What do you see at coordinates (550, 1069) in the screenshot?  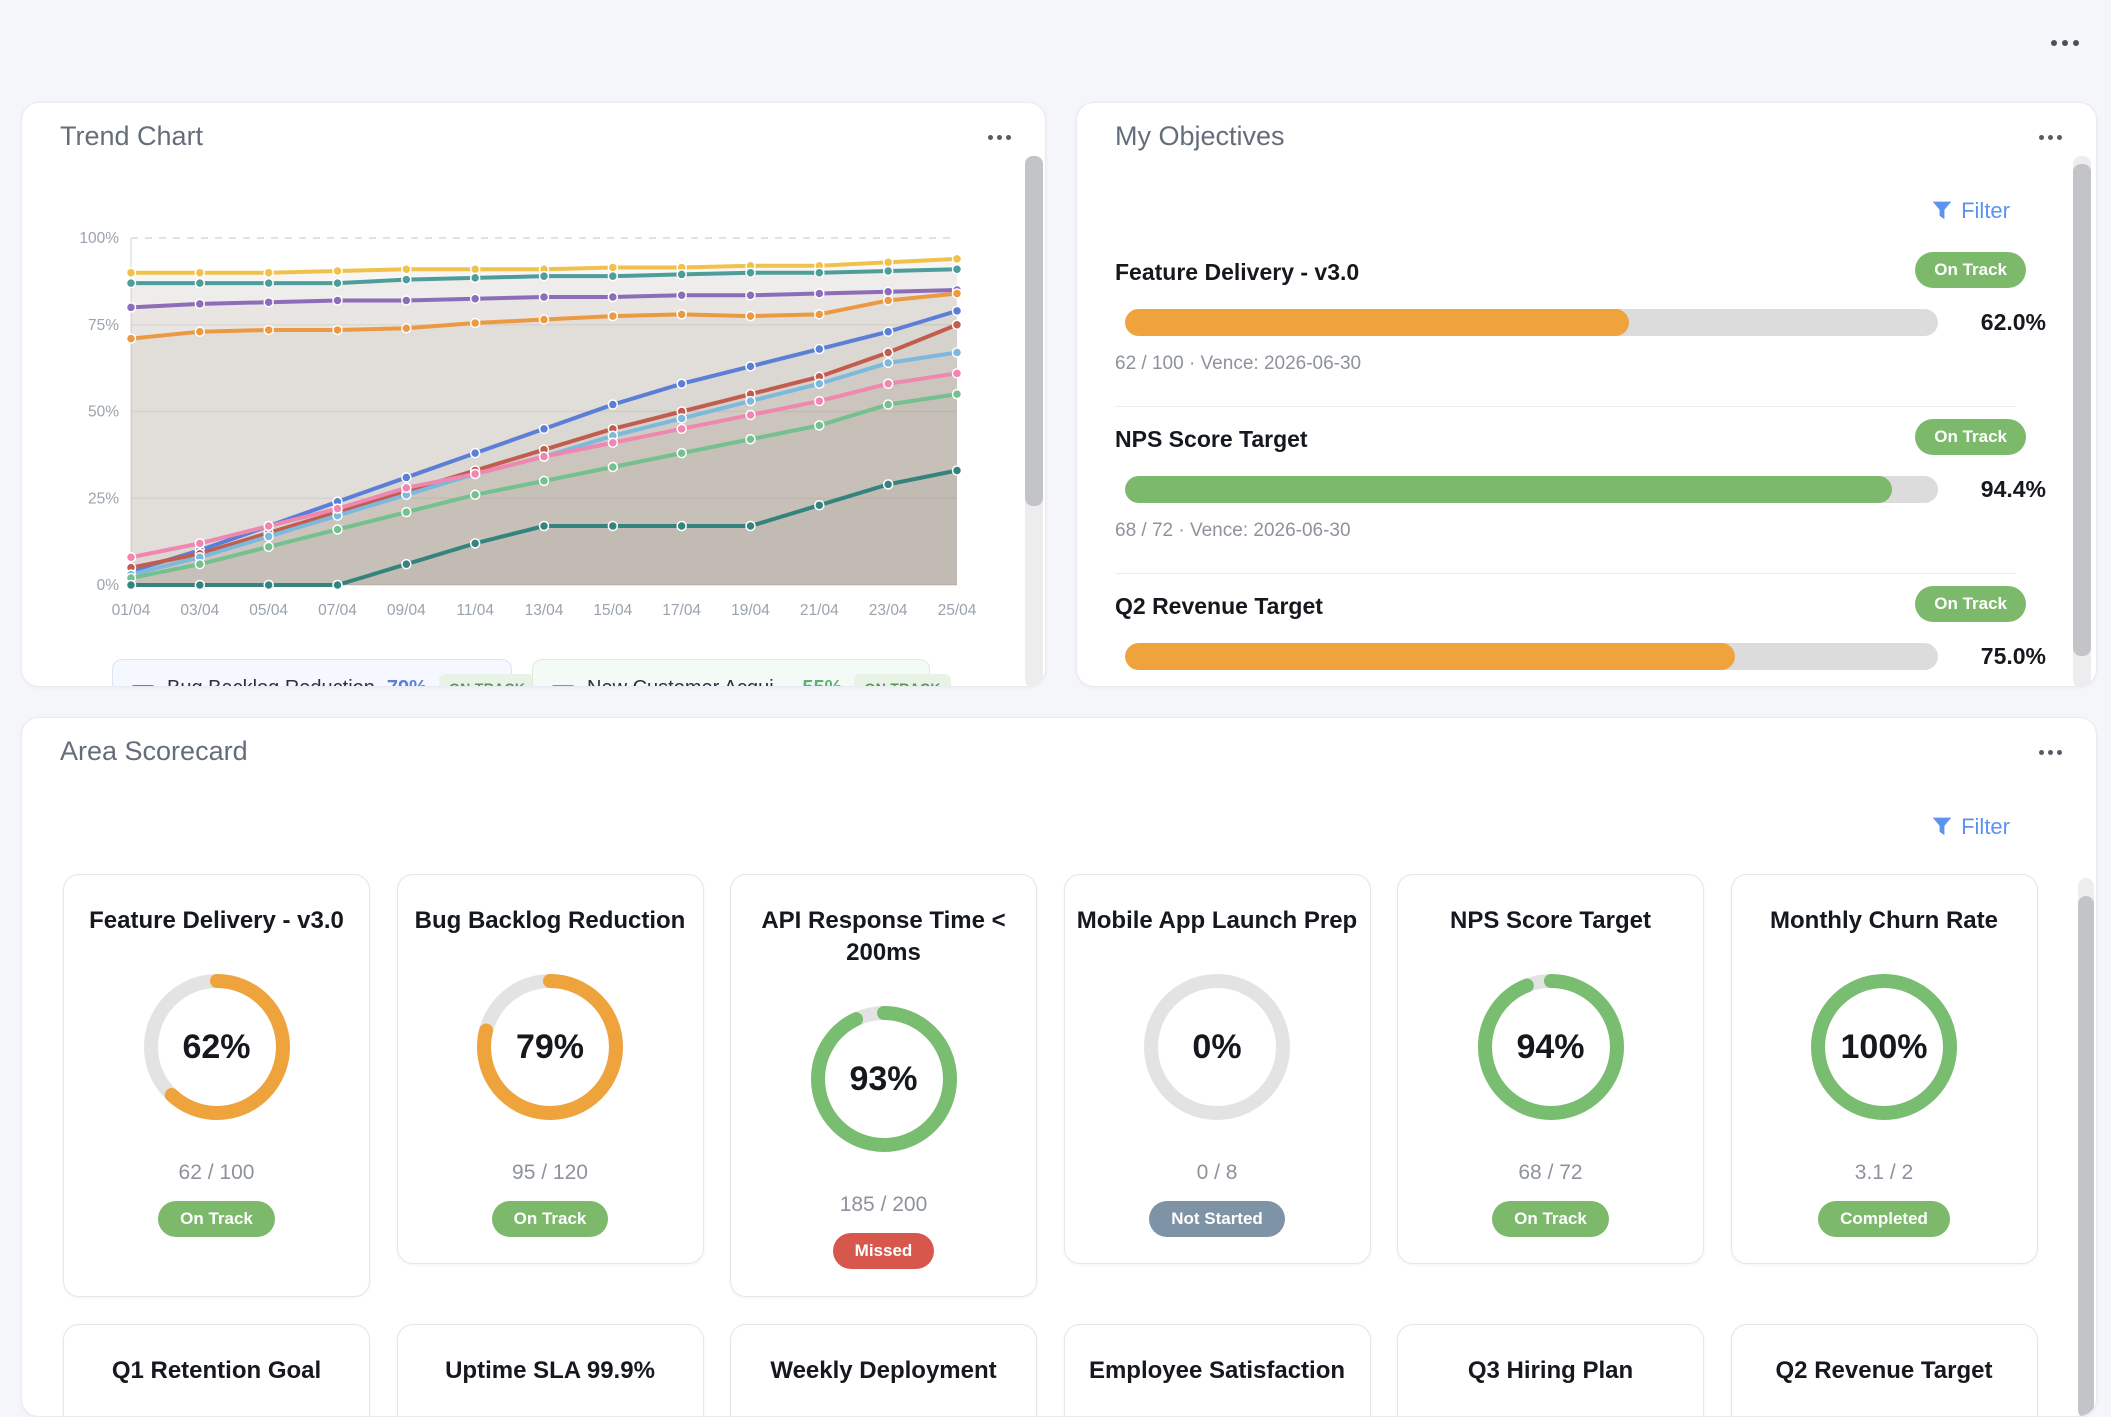 I see `scorecard-card: Bug Backlog Reduction 79% 95 / 120 On Track` at bounding box center [550, 1069].